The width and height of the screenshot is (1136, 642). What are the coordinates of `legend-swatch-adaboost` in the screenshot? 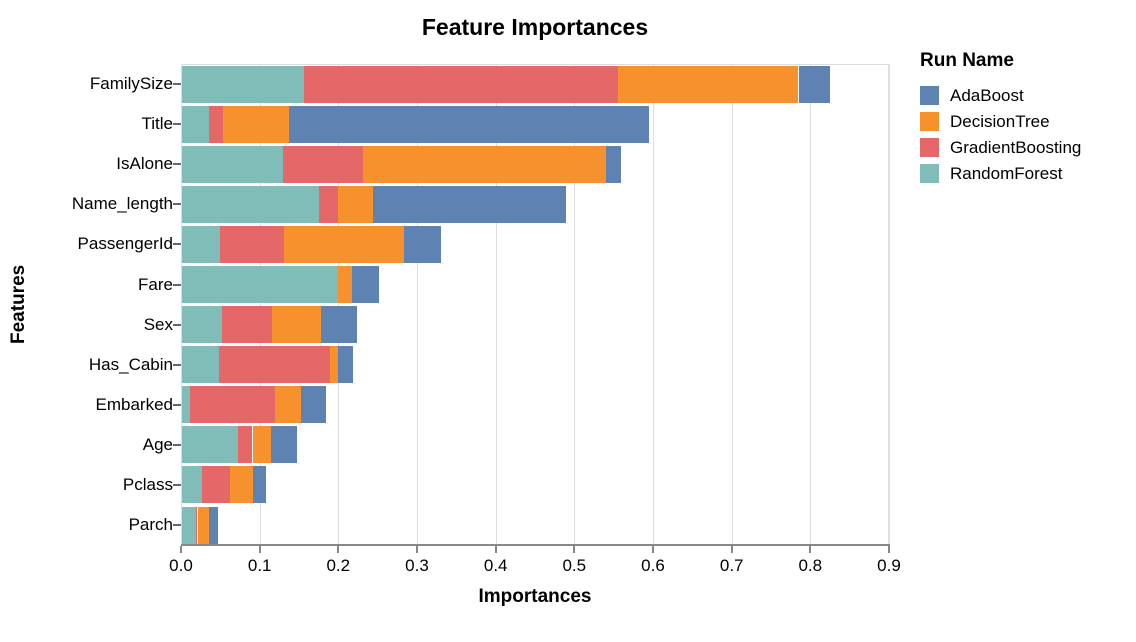 It's located at (929, 95).